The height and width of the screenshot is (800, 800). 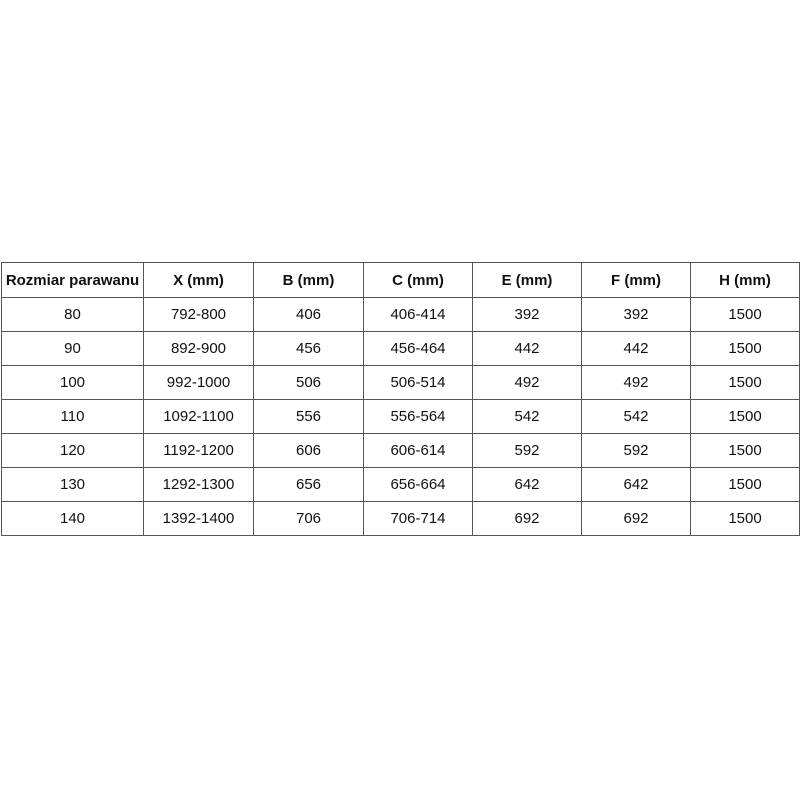 I want to click on table-cell: 1092-1100, so click(x=198, y=416).